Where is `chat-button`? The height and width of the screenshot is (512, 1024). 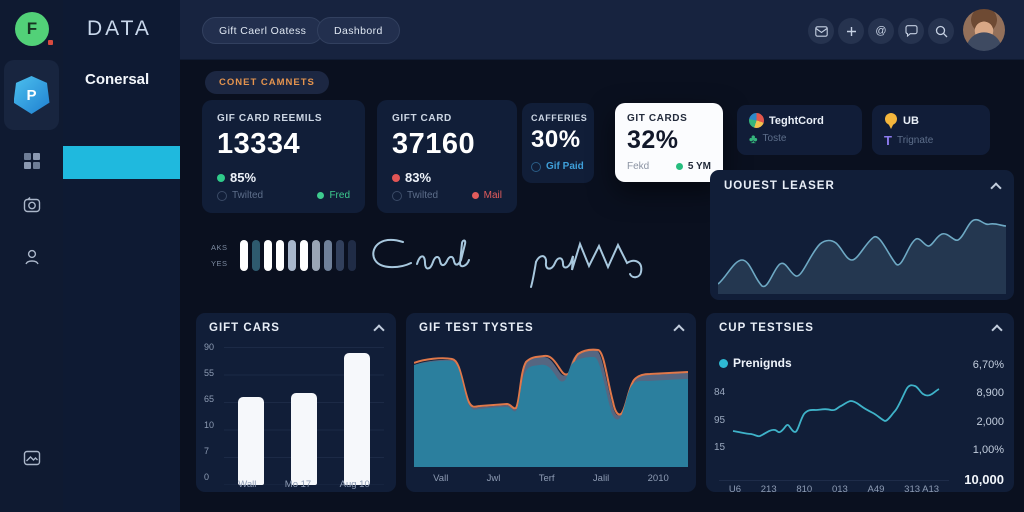
chat-button is located at coordinates (911, 31).